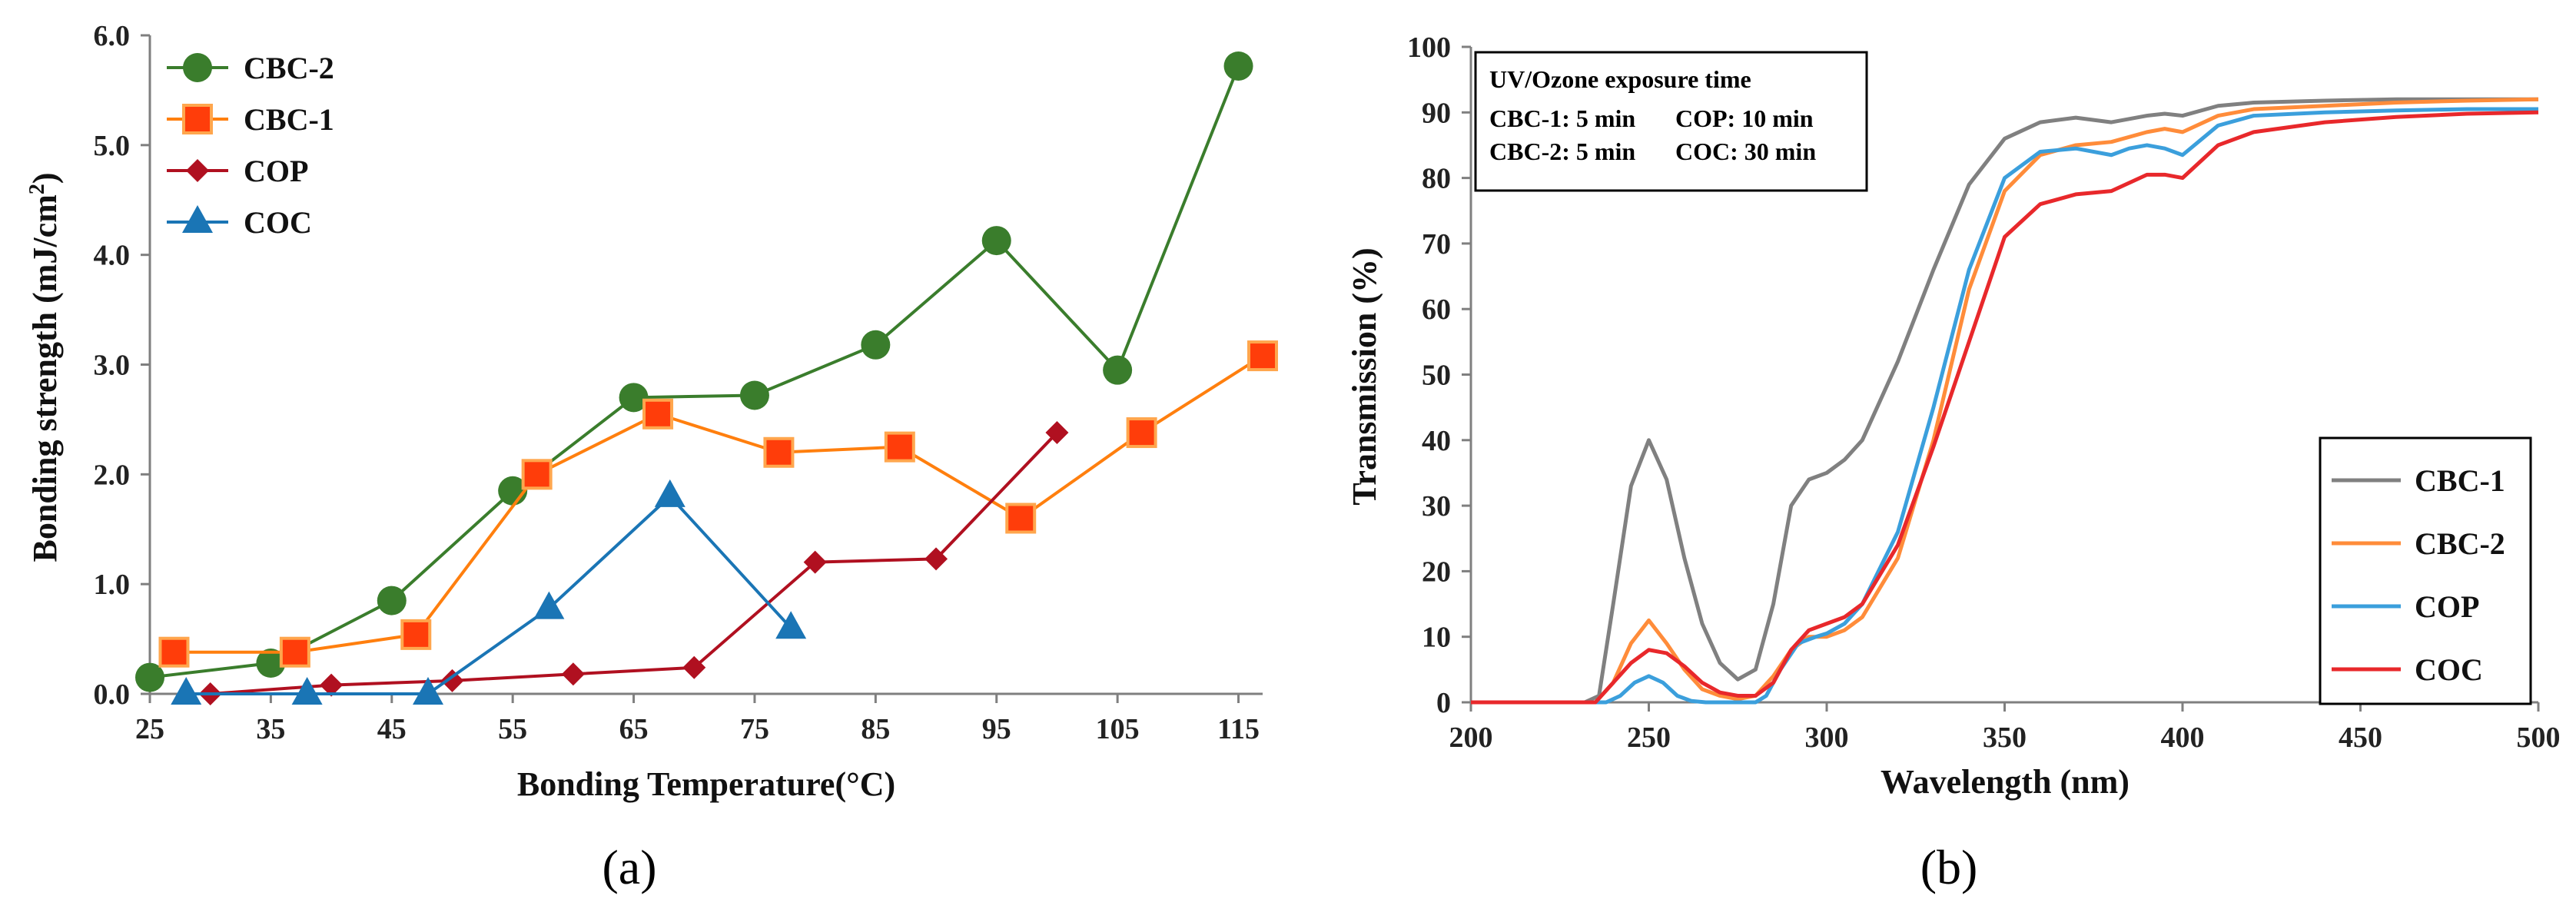 The image size is (2576, 919). What do you see at coordinates (113, 256) in the screenshot?
I see `chart-a-y-tick-label: 4.0` at bounding box center [113, 256].